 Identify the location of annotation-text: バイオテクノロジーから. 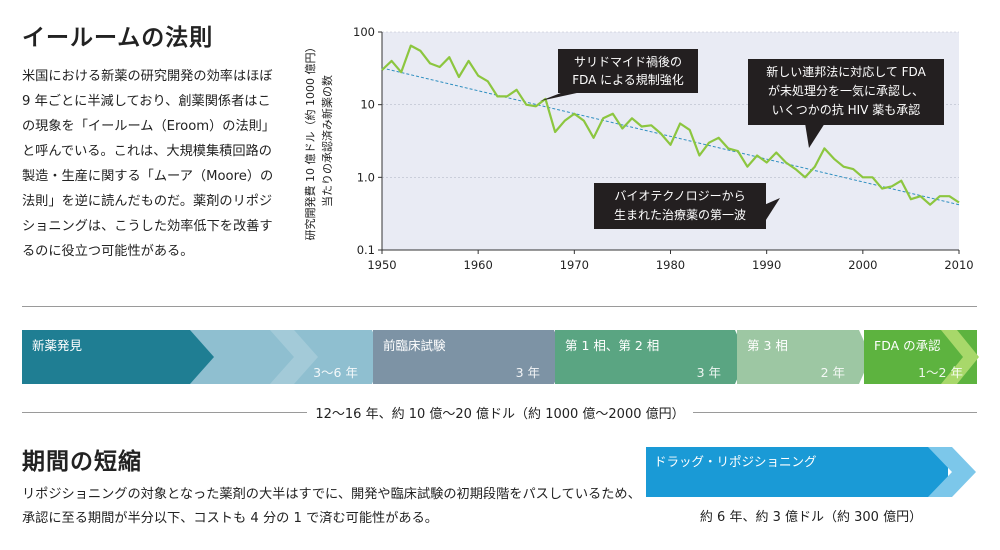
(679, 196).